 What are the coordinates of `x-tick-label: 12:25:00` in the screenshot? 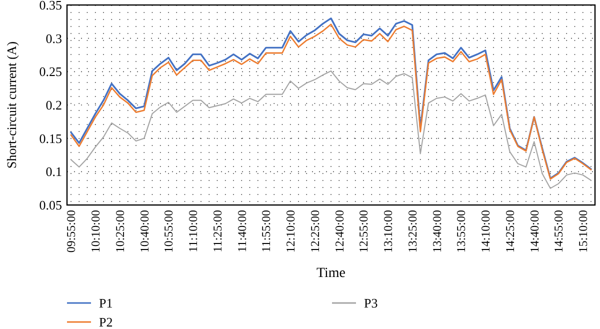 It's located at (315, 231).